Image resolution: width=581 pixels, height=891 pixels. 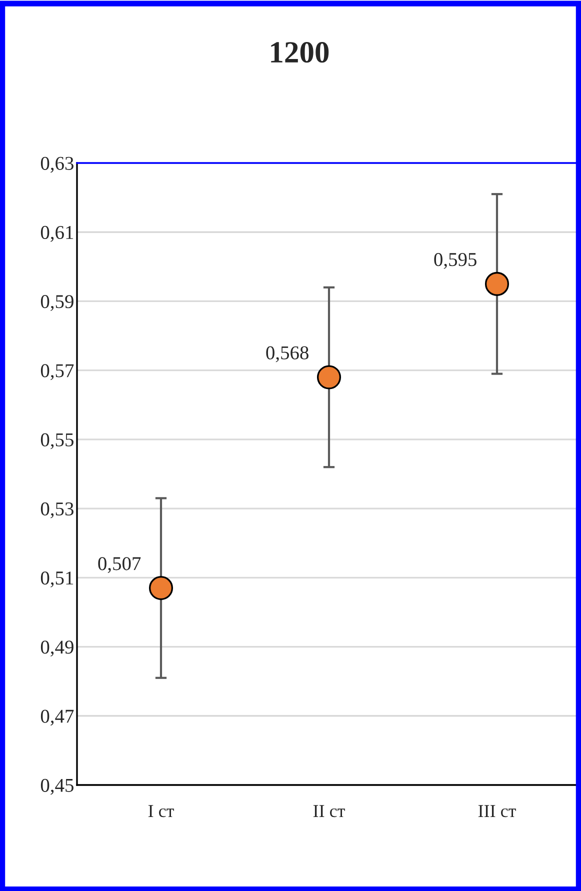 What do you see at coordinates (57, 164) in the screenshot?
I see `y-tick-label: 0,63` at bounding box center [57, 164].